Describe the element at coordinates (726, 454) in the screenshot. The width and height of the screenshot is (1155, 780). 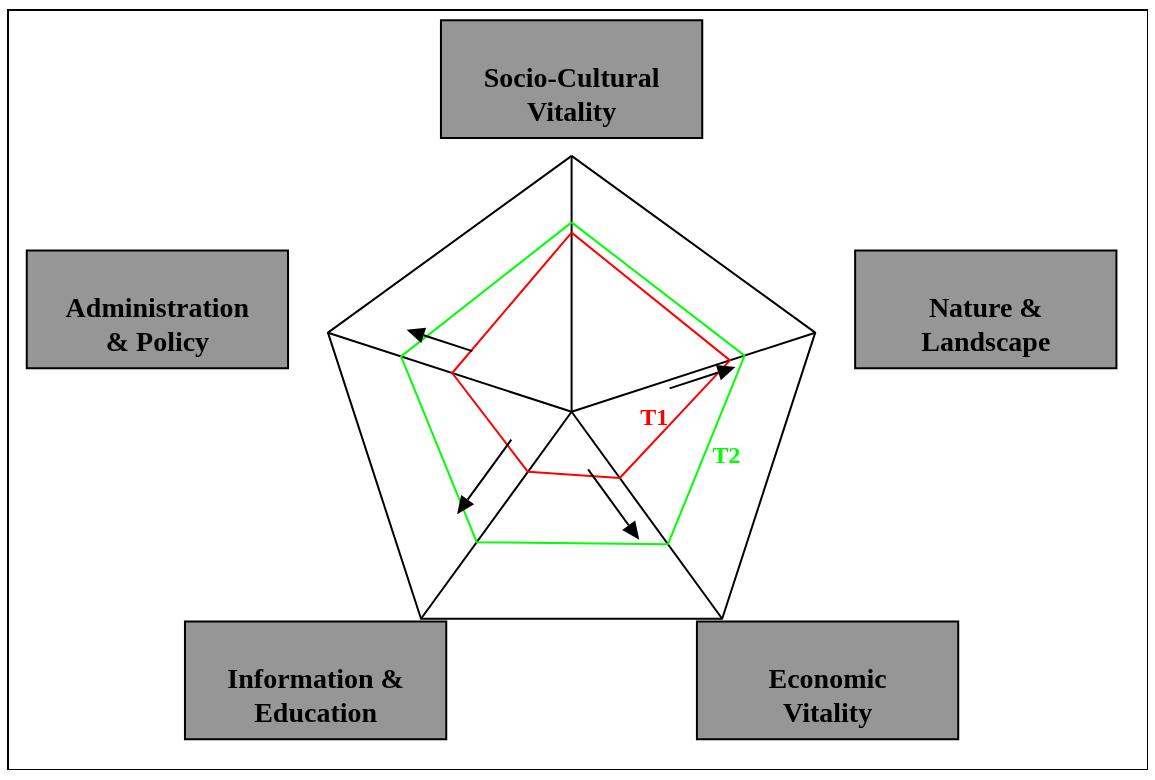
I see `series-label: T2` at that location.